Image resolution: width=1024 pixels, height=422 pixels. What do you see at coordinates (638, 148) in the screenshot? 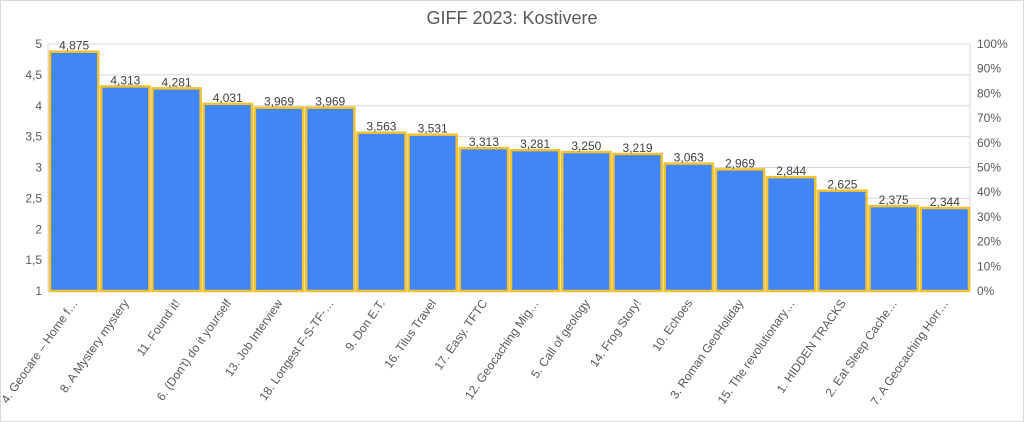
I see `bar-value-label: 3,219` at bounding box center [638, 148].